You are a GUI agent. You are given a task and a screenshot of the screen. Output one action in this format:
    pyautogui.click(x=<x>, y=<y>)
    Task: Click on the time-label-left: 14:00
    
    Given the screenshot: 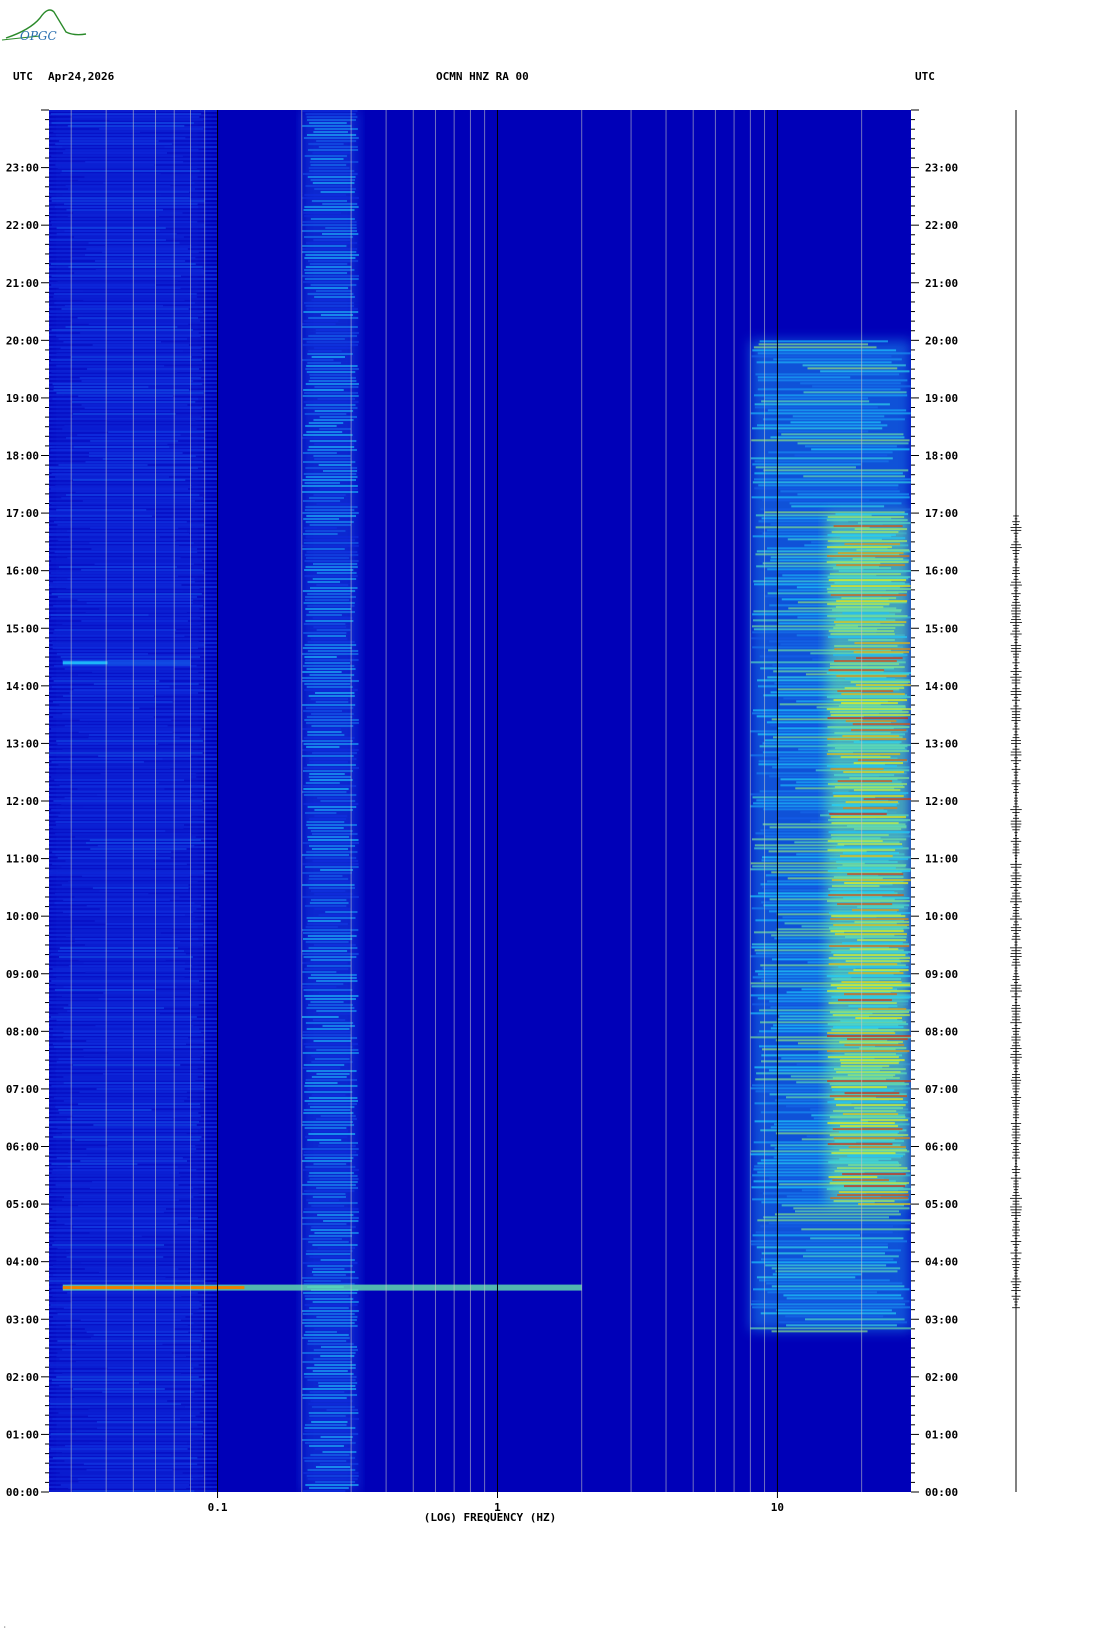 What is the action you would take?
    pyautogui.click(x=22, y=686)
    